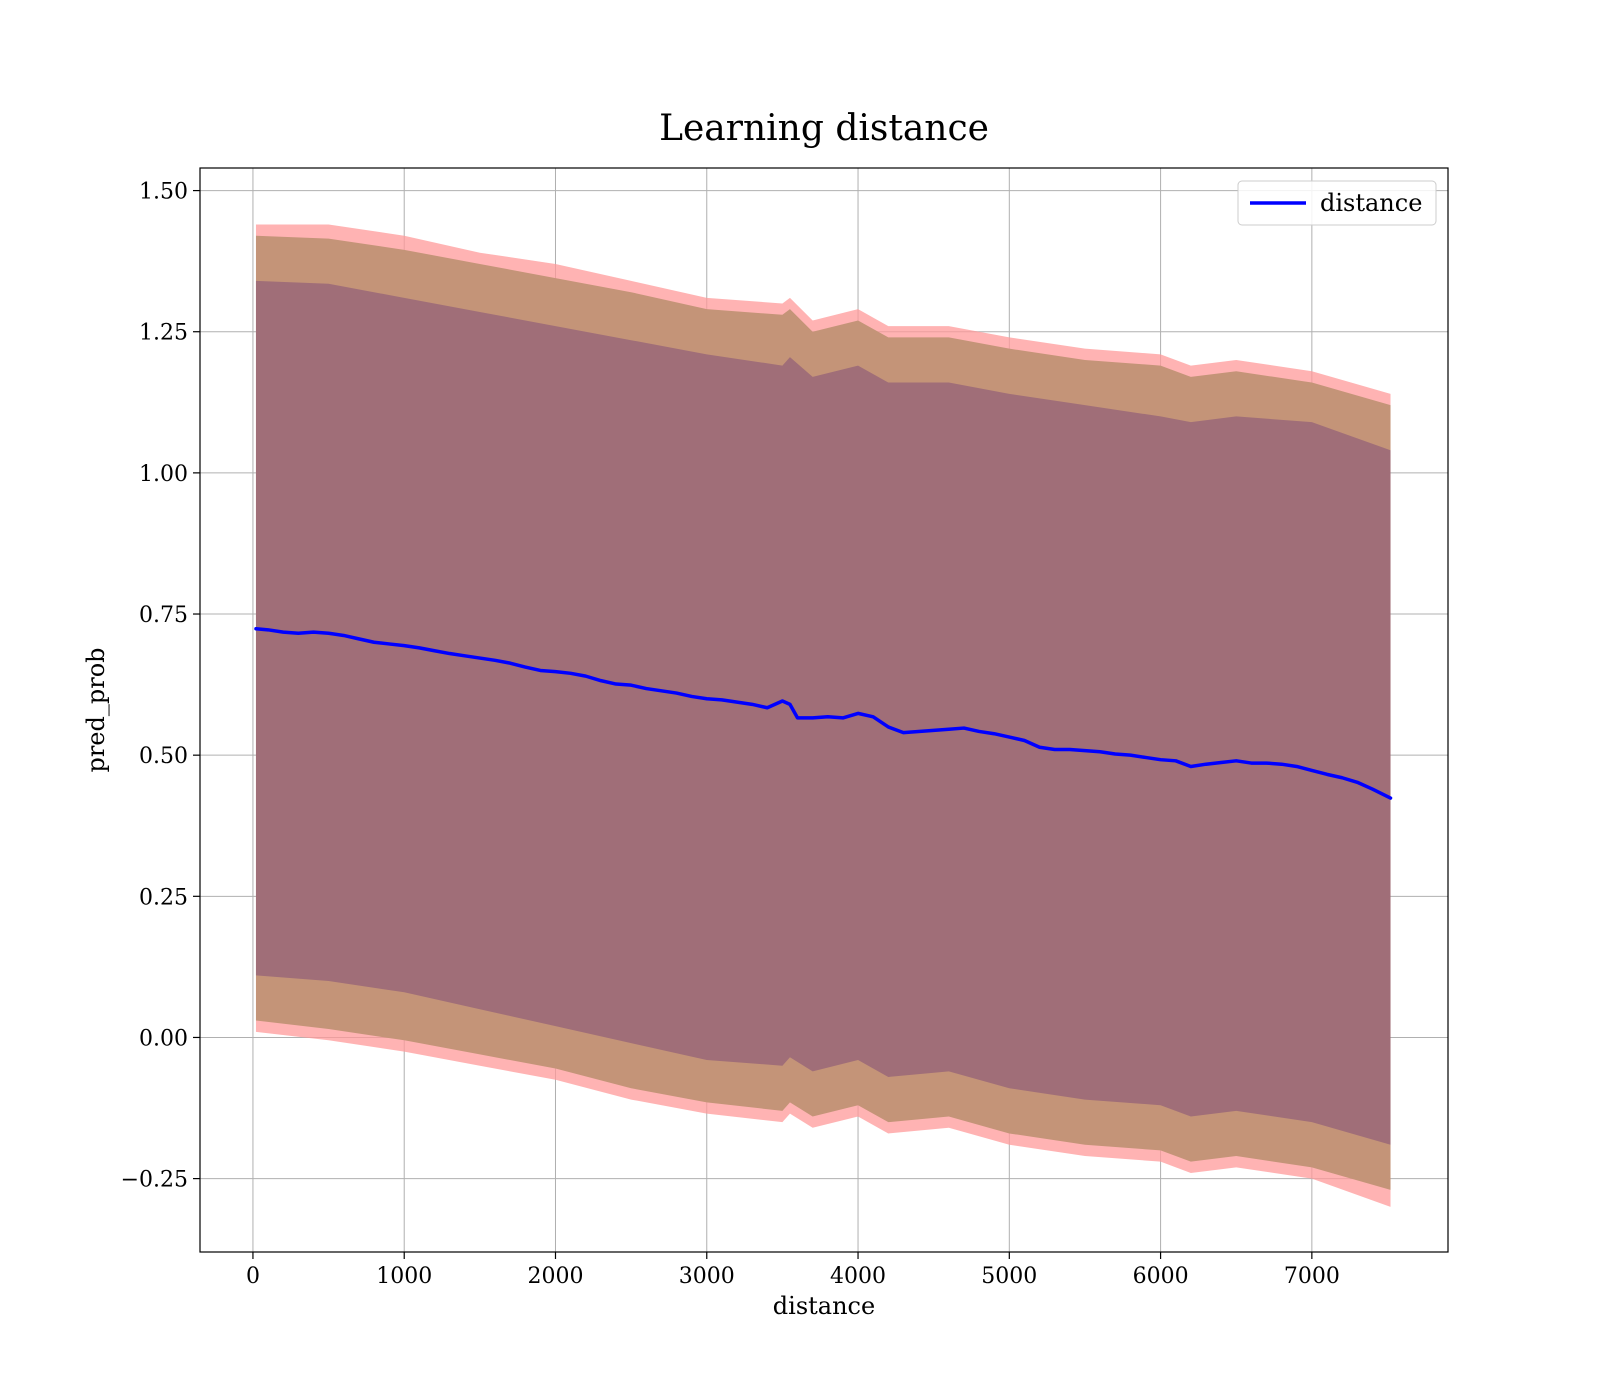  What do you see at coordinates (253, 1276) in the screenshot?
I see `x-tick-label: 0` at bounding box center [253, 1276].